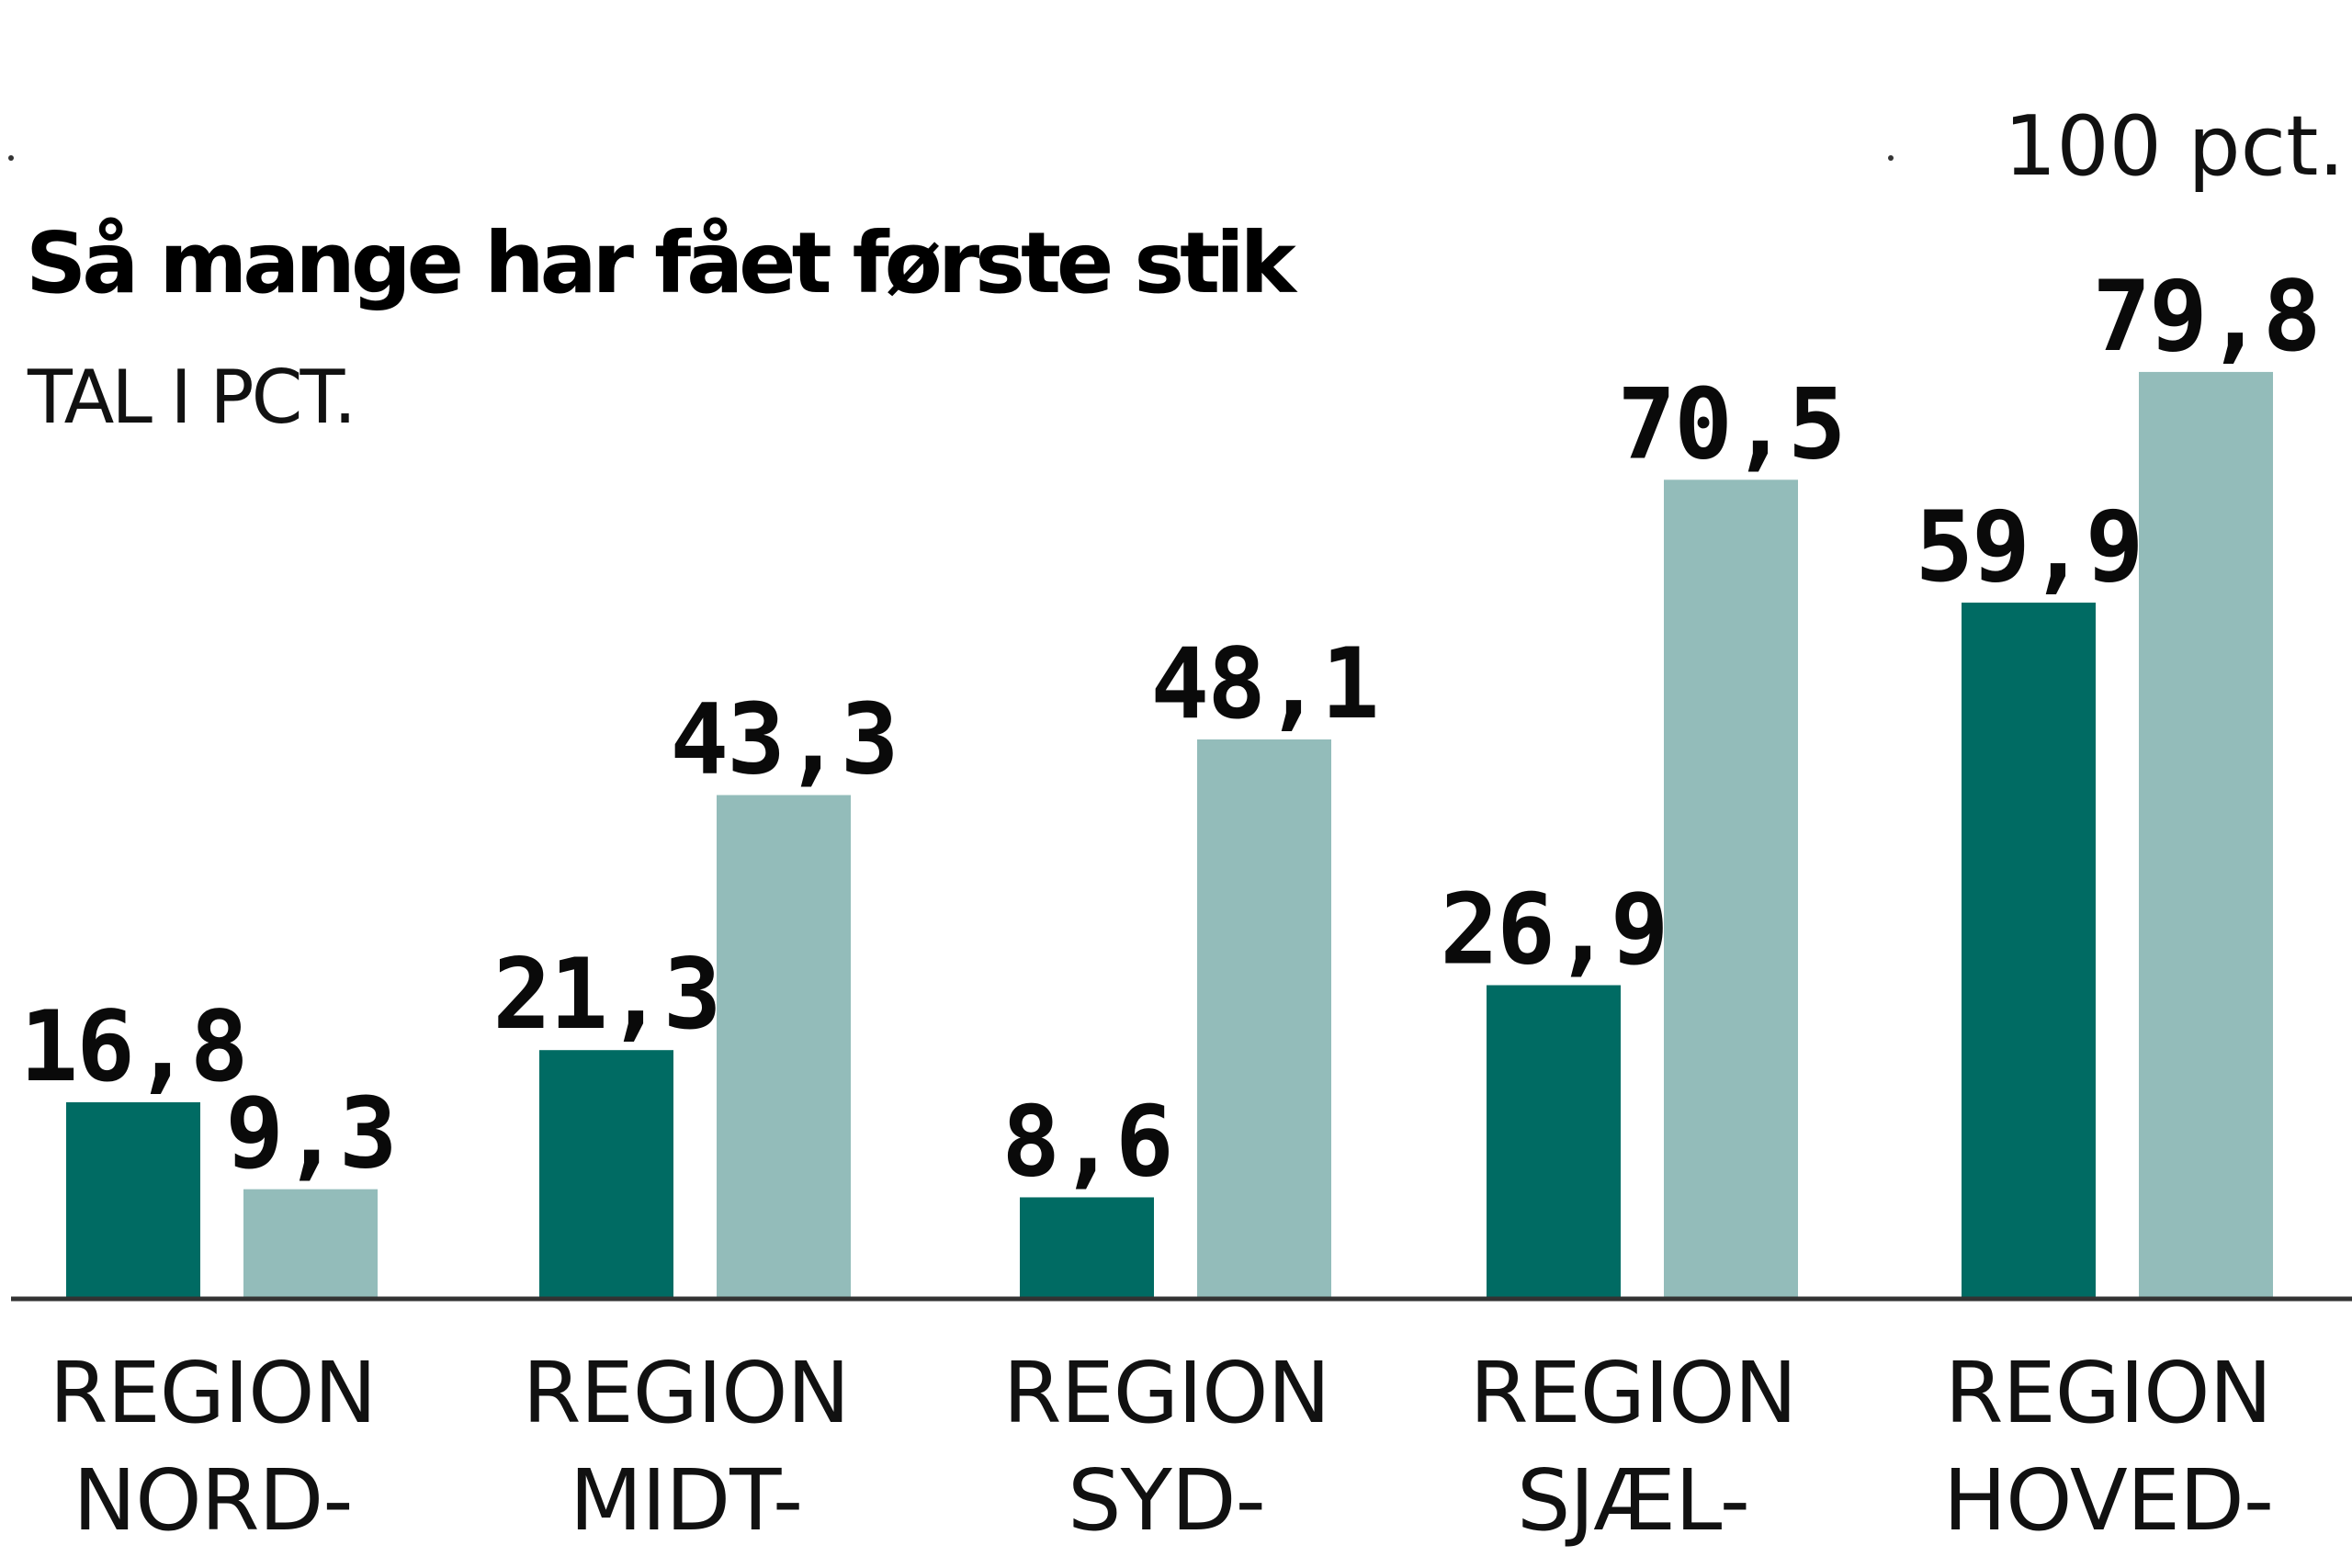  I want to click on chart-title: Så mange har fået første stik, so click(662, 263).